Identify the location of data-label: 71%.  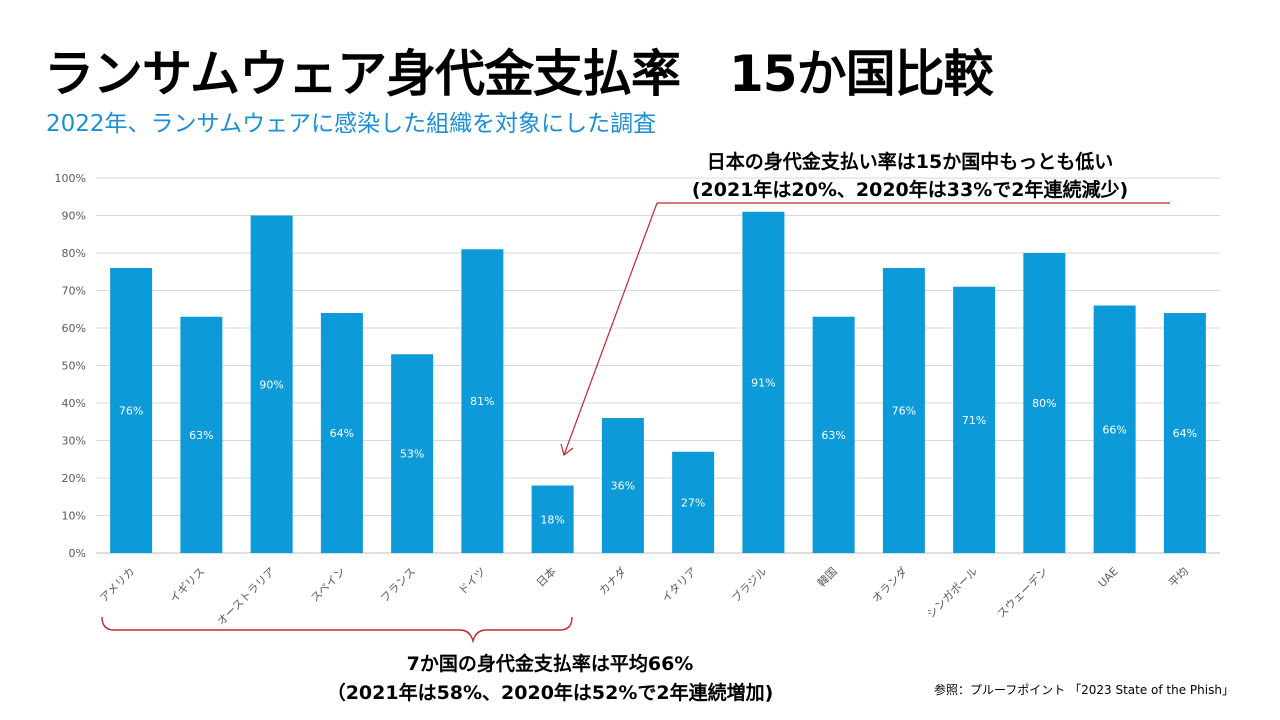
(974, 420).